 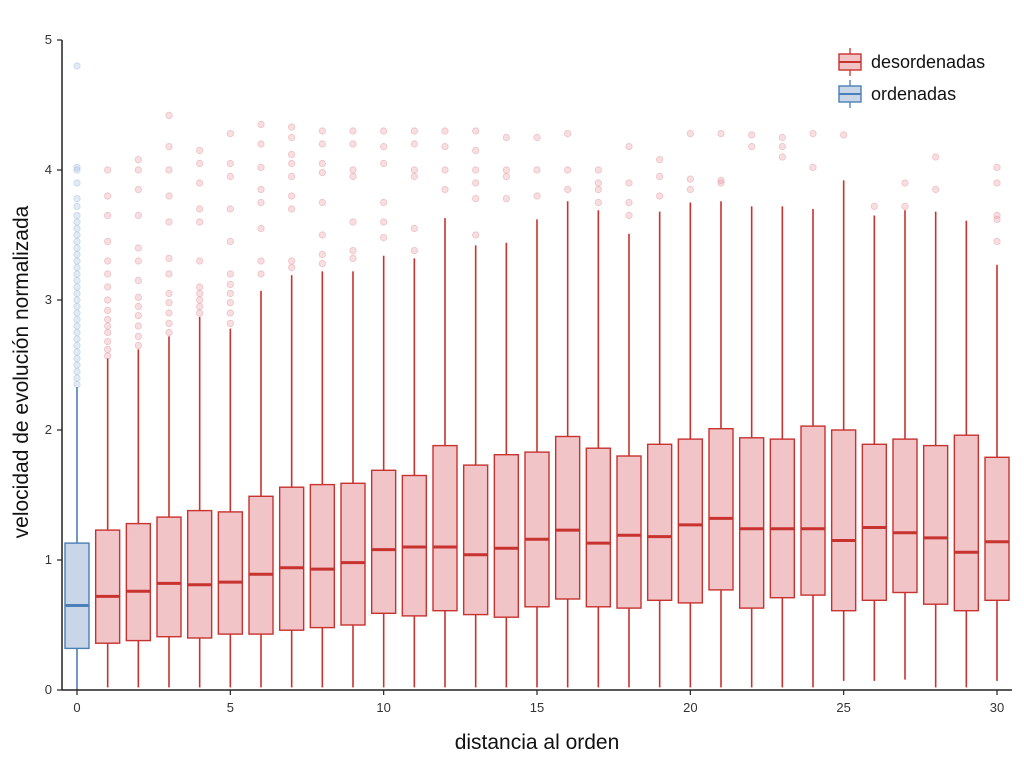 What do you see at coordinates (843, 707) in the screenshot?
I see `x-tick-label: 25` at bounding box center [843, 707].